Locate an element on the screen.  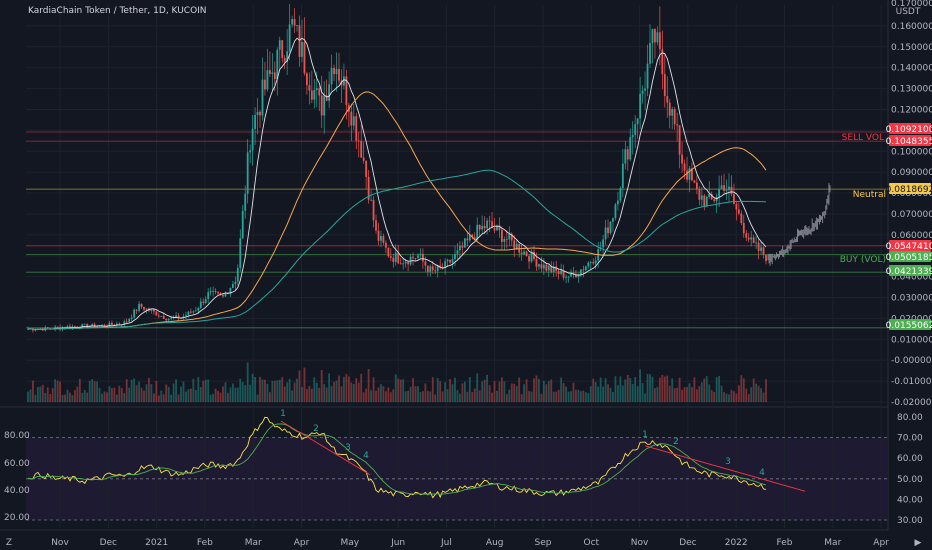
level-annotation: SELL VOL is located at coordinates (863, 138).